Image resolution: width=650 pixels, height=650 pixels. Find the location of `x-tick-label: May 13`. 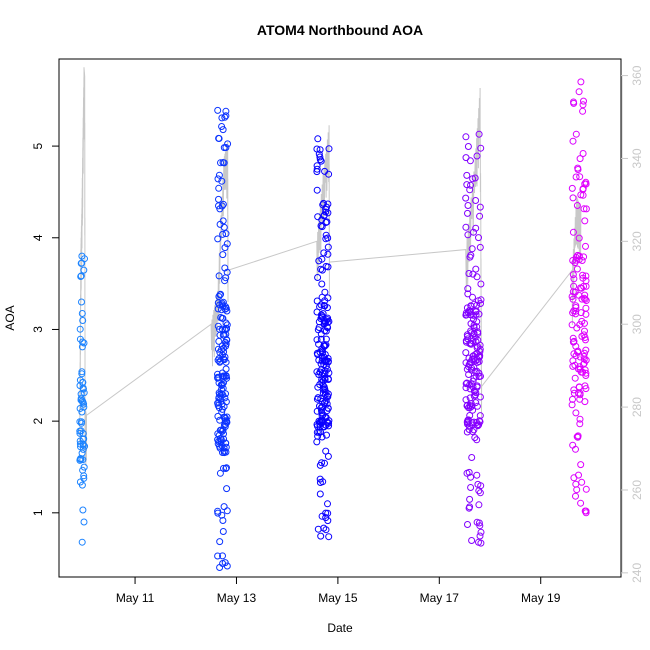

x-tick-label: May 13 is located at coordinates (237, 598).